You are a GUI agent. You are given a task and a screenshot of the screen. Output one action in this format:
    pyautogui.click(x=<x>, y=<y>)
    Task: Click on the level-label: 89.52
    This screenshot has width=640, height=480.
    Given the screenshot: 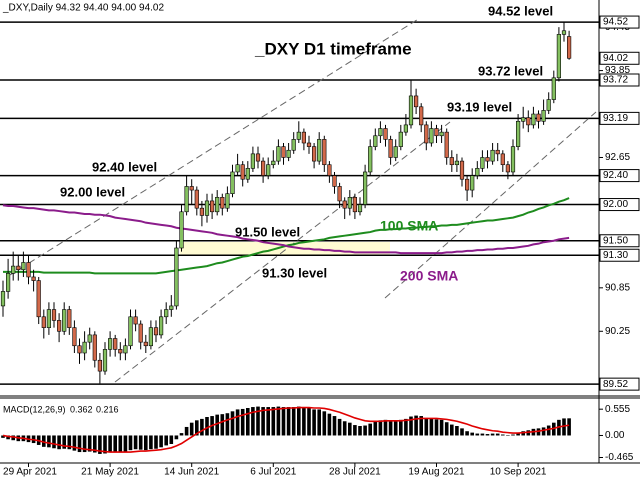 What is the action you would take?
    pyautogui.click(x=615, y=384)
    